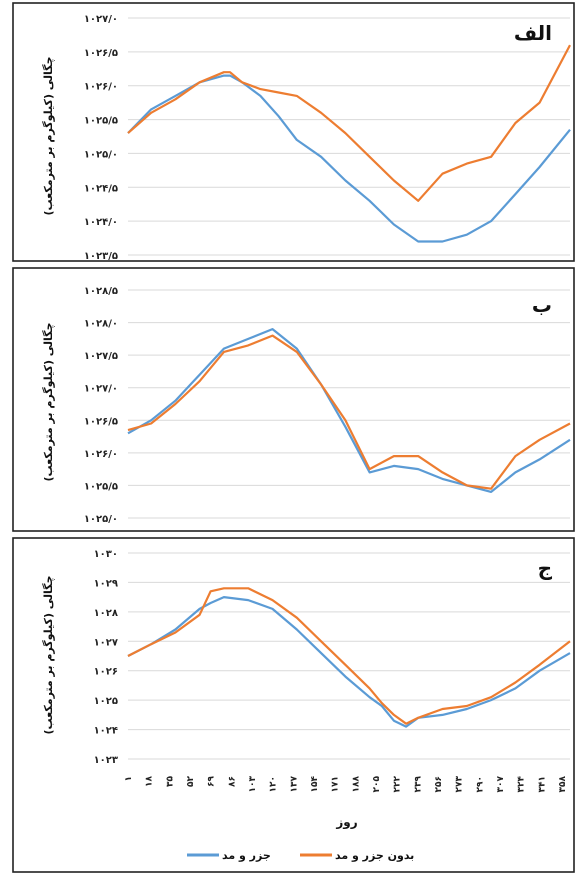  Describe the element at coordinates (106, 701) in the screenshot. I see `y-tick-label: ۱۰۲۵` at that location.